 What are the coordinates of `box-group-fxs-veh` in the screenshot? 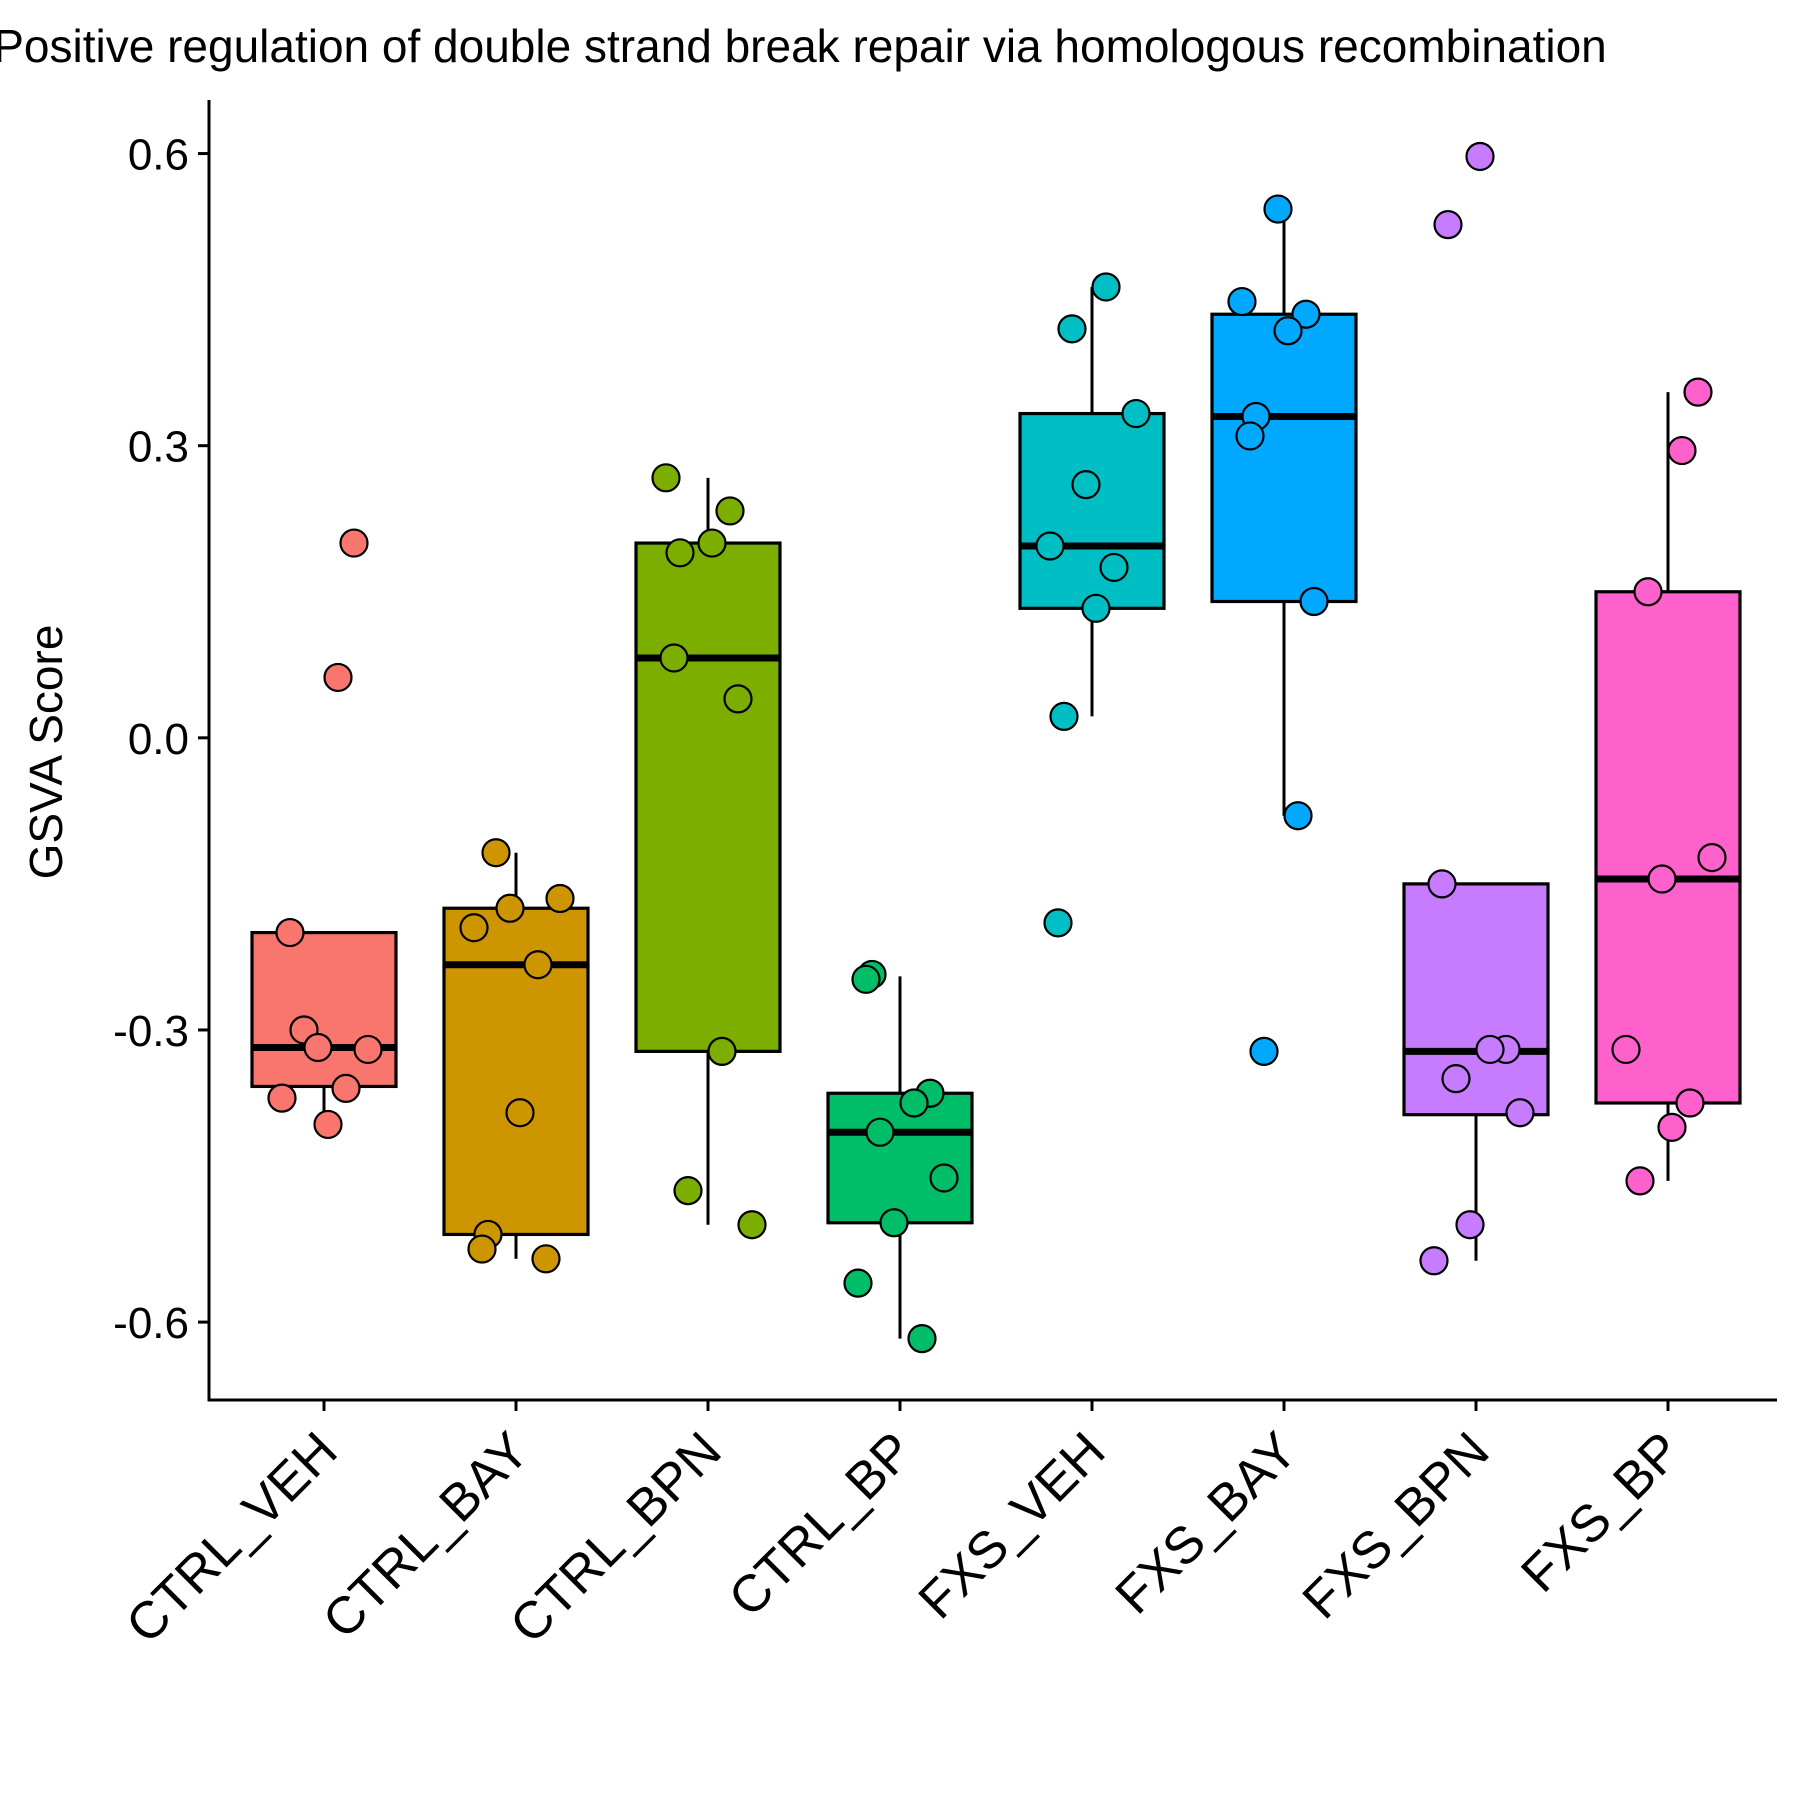 It's located at (1092, 605).